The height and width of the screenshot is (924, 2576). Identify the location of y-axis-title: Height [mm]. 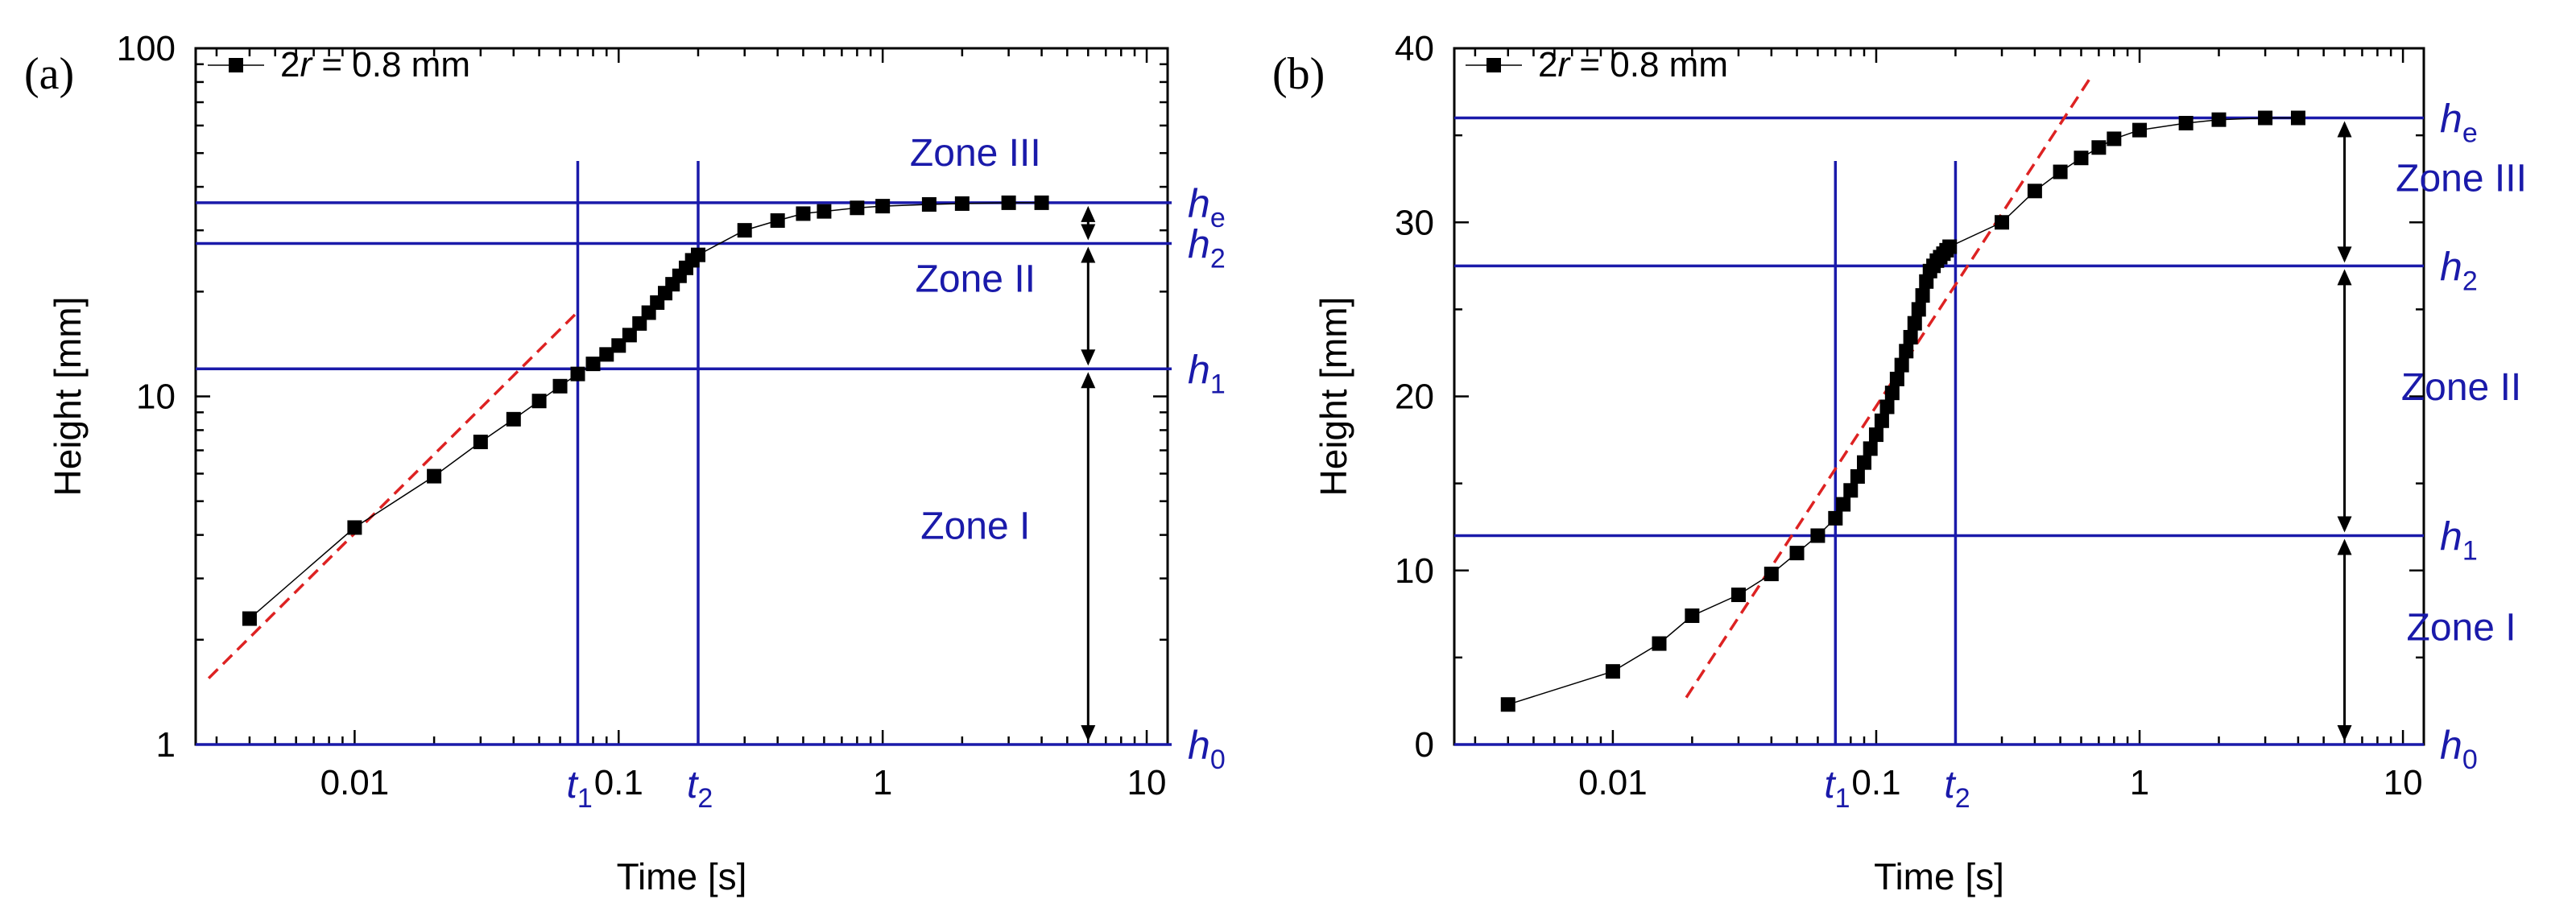
(68, 397).